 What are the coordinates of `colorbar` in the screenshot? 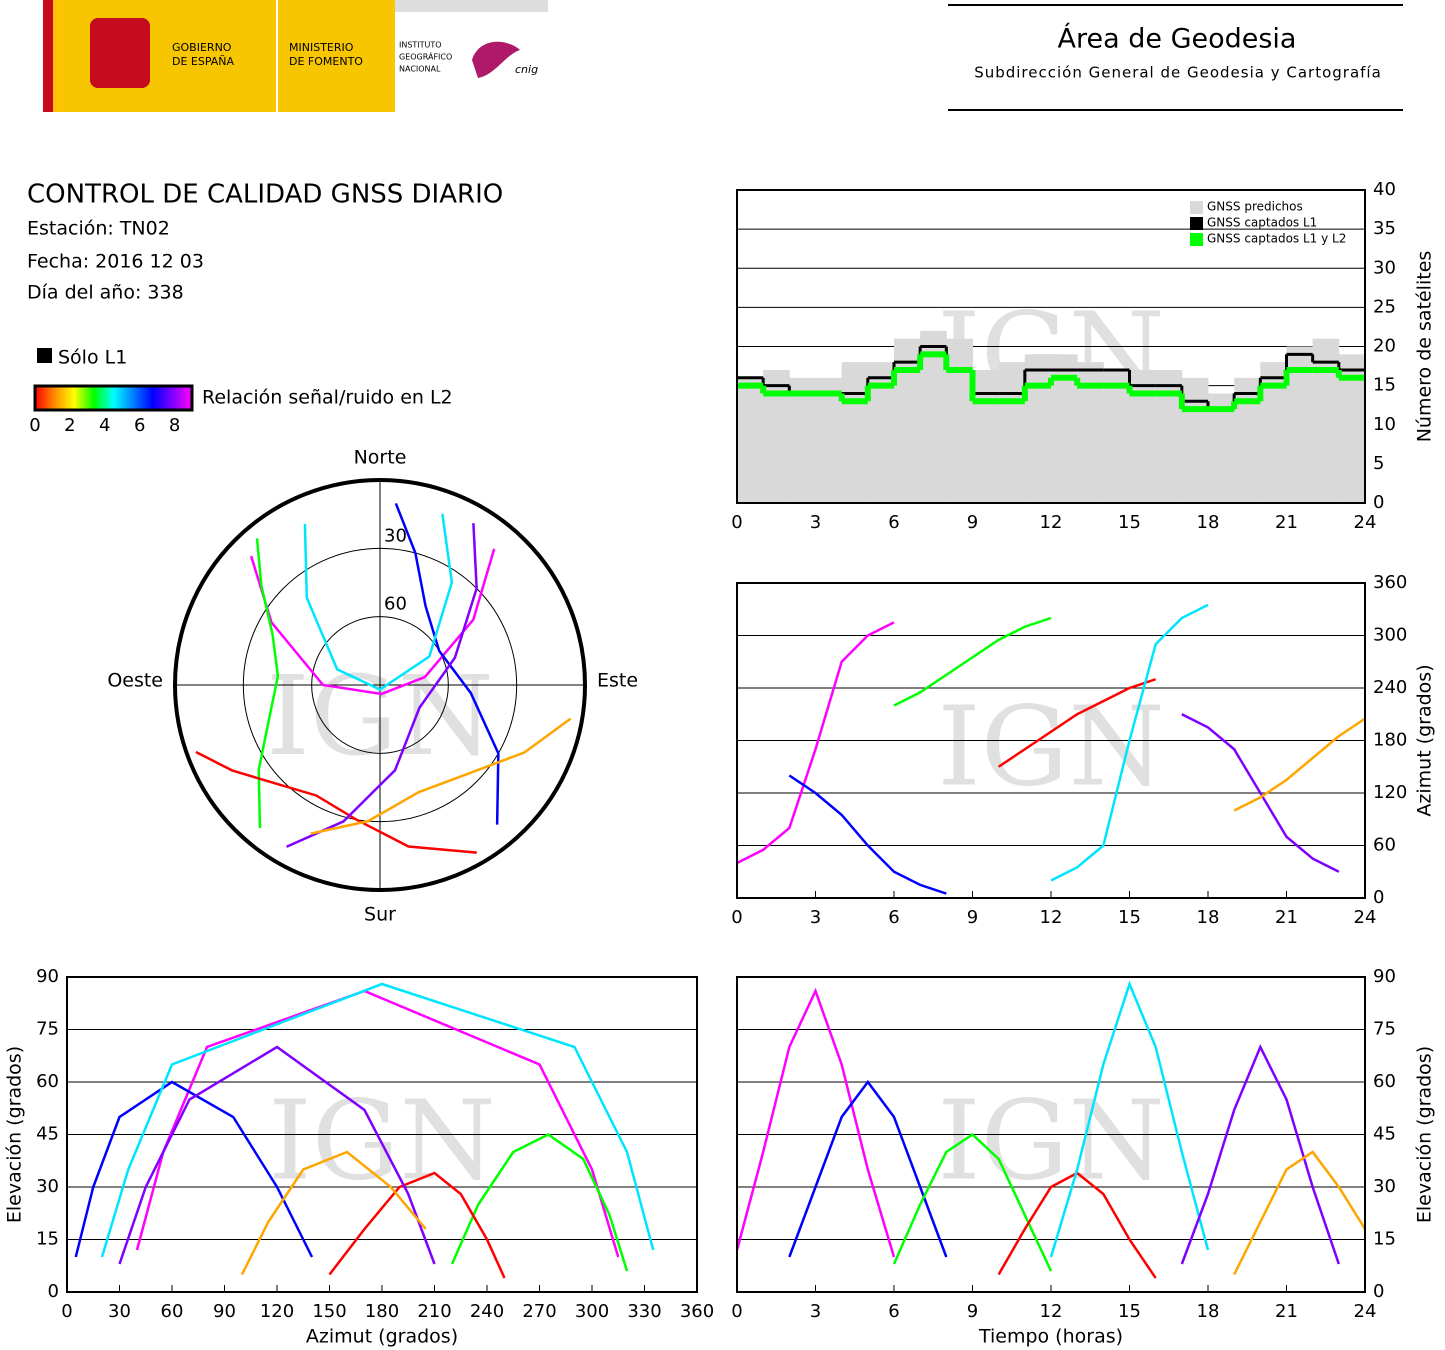 It's located at (113, 398).